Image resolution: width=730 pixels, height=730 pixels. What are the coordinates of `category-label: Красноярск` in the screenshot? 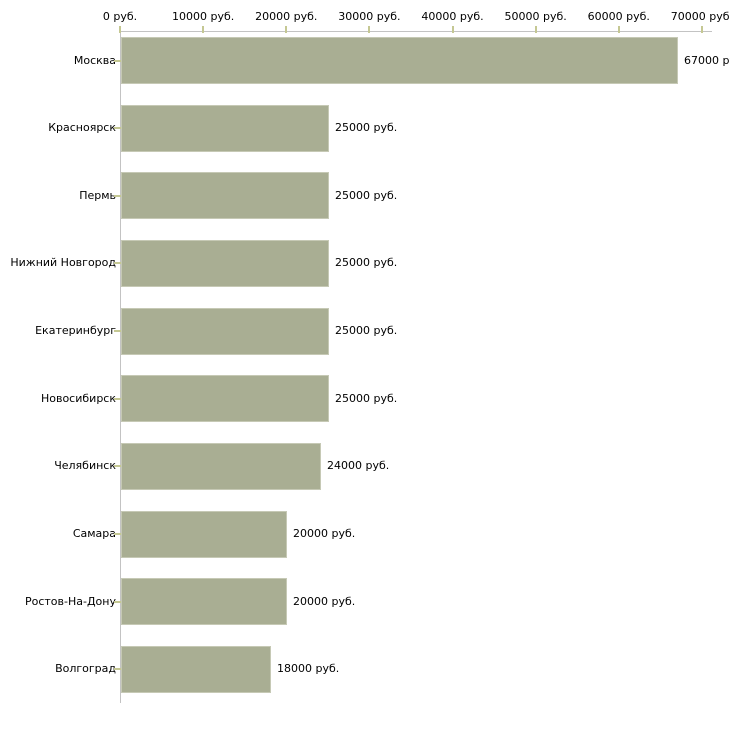 It's located at (82, 128).